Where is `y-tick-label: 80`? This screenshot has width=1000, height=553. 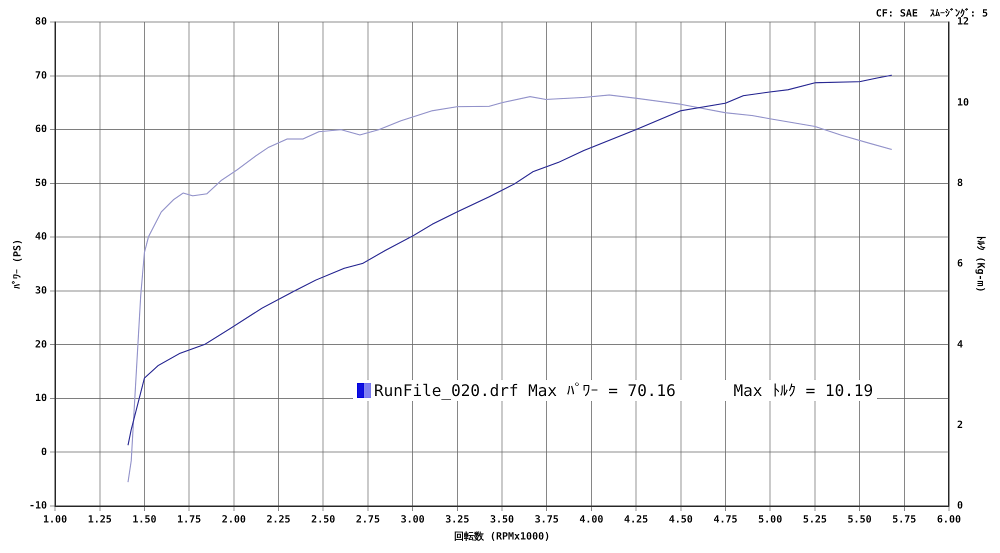 y-tick-label: 80 is located at coordinates (41, 22).